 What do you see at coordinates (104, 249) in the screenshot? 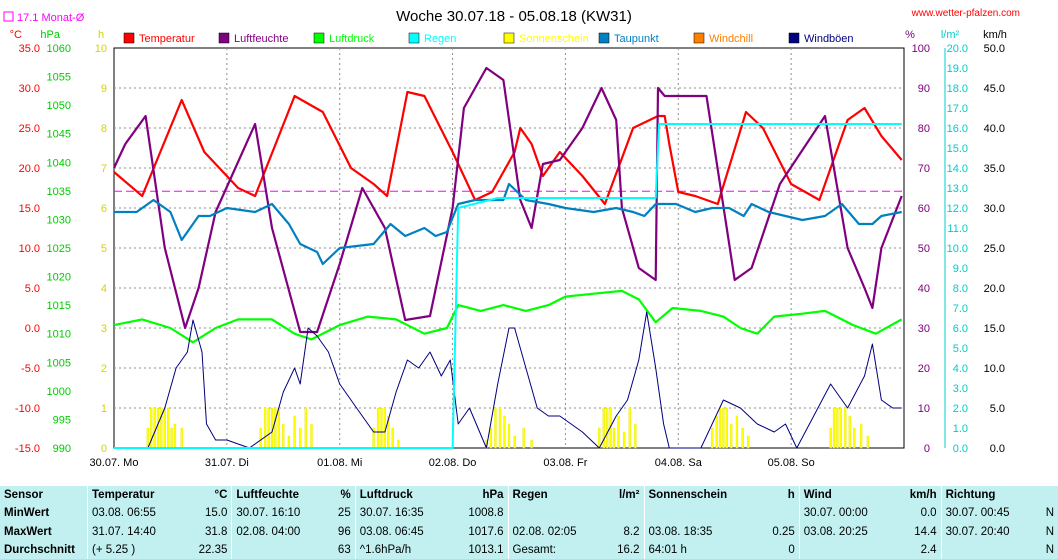
I see `tick-label-sunshine: 5` at bounding box center [104, 249].